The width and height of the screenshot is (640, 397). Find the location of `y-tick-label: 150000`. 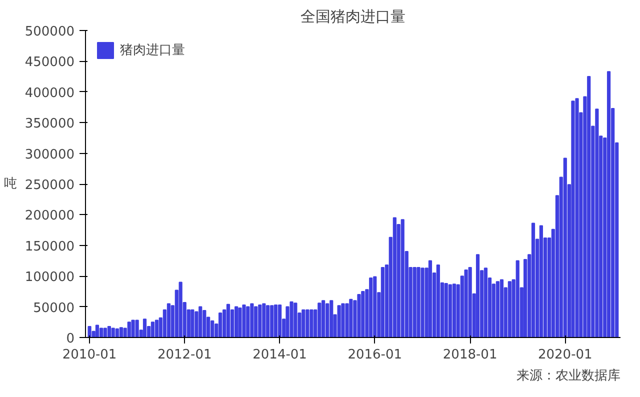

y-tick-label: 150000 is located at coordinates (49, 246).